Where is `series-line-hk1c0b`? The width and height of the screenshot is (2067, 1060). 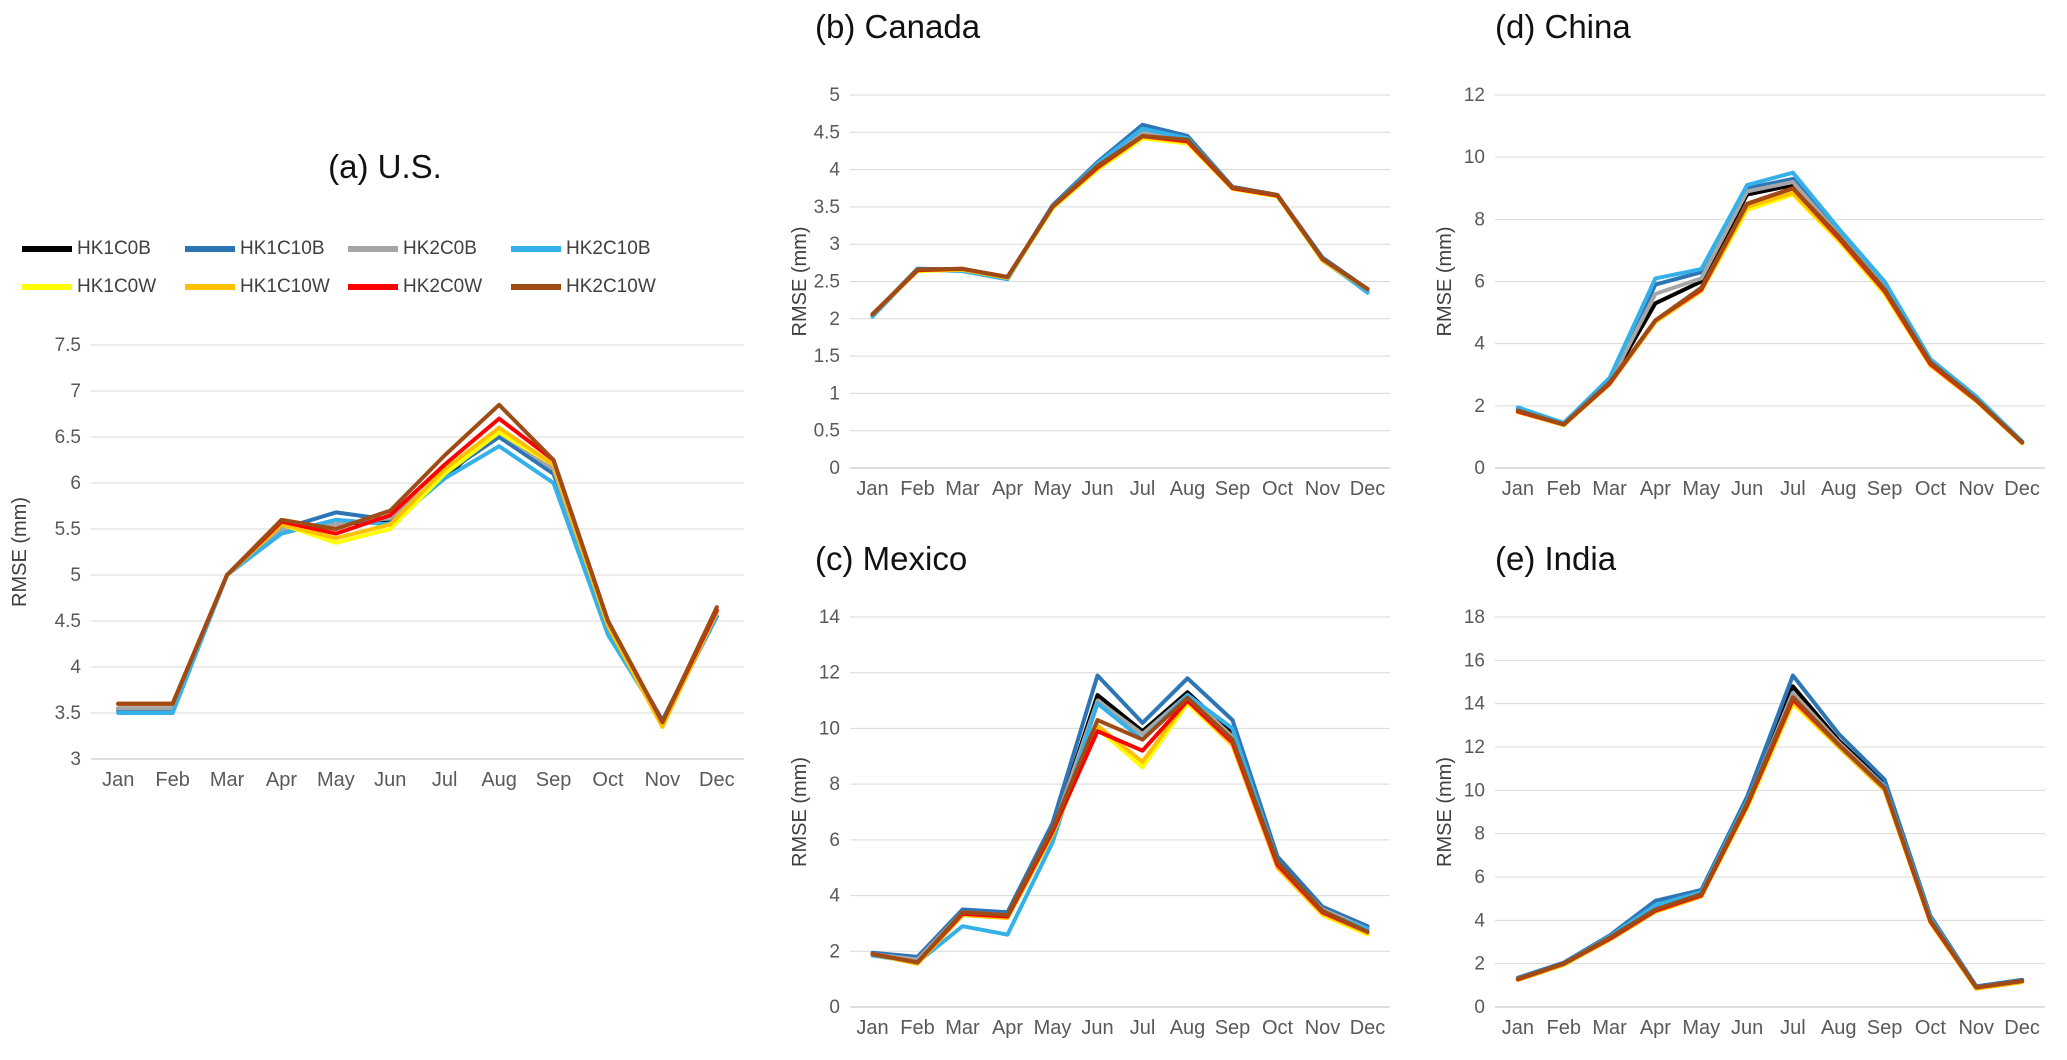 series-line-hk1c0b is located at coordinates (1120, 826).